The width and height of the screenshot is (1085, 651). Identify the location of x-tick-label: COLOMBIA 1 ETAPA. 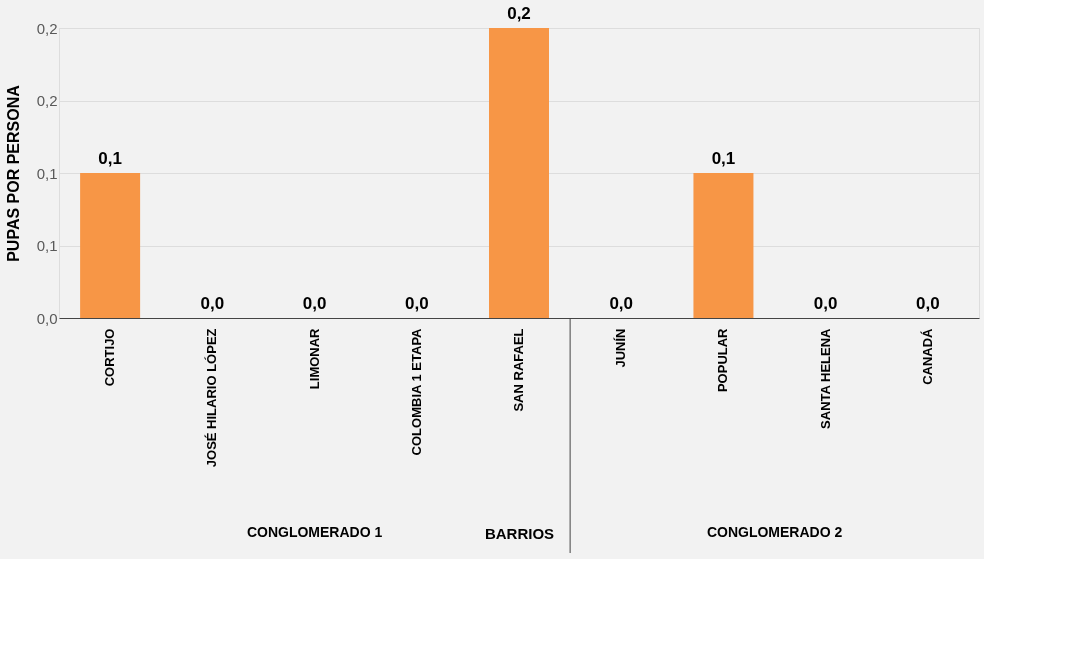
(416, 391).